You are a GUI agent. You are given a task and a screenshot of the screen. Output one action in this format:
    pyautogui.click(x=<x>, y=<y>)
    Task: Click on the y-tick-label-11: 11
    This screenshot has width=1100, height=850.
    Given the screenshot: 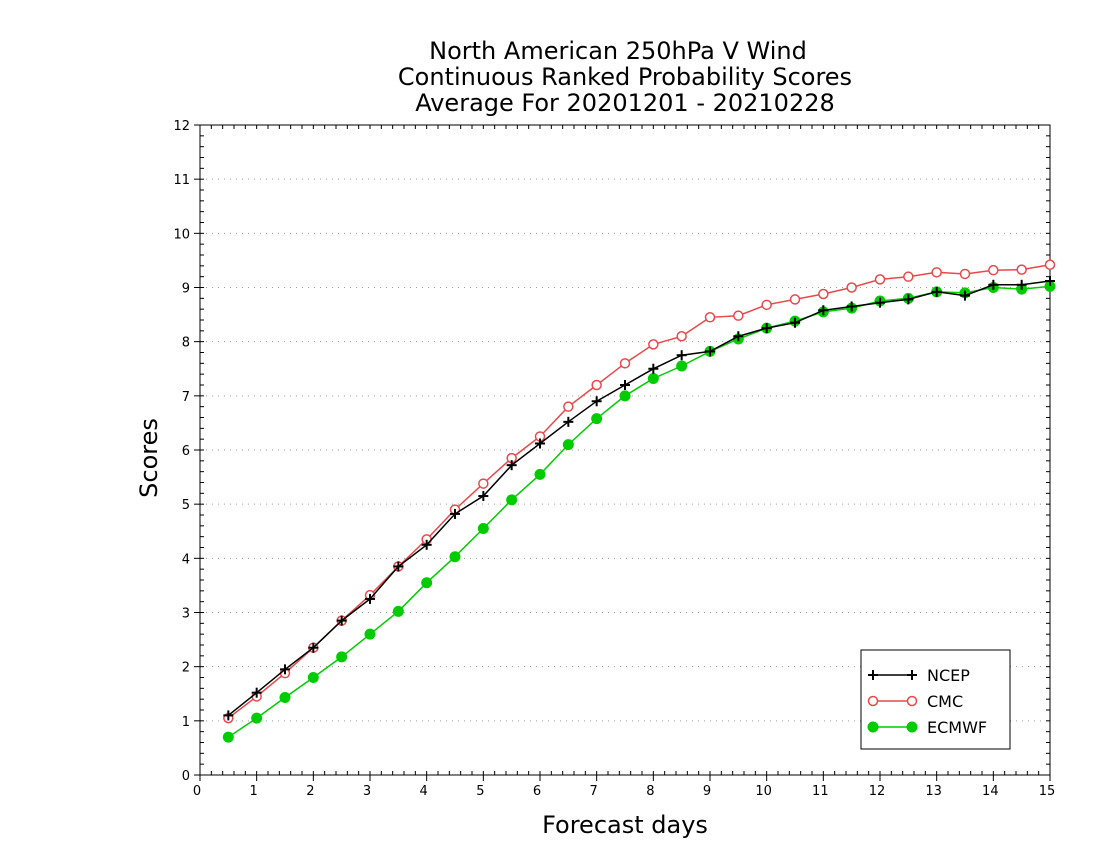 What is the action you would take?
    pyautogui.click(x=181, y=180)
    